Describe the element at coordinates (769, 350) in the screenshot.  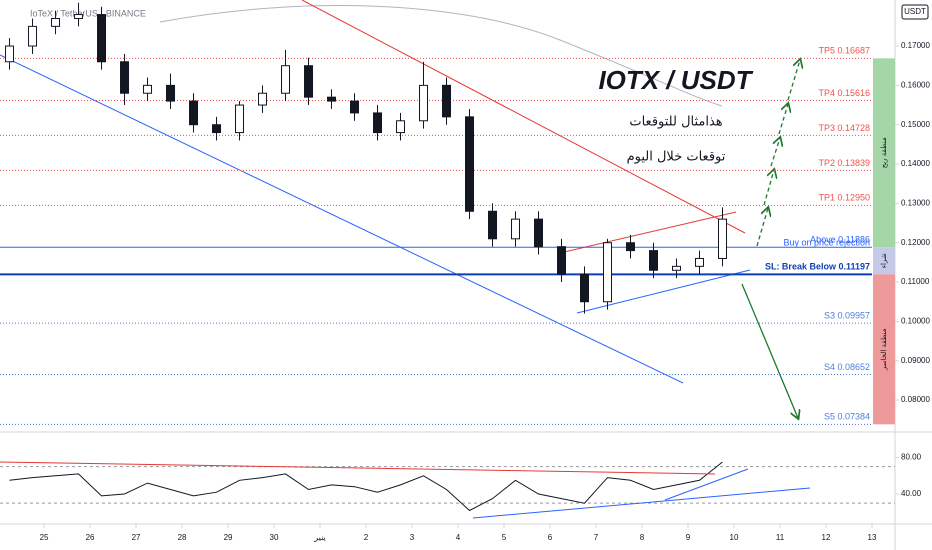
I see `stop-arrow` at that location.